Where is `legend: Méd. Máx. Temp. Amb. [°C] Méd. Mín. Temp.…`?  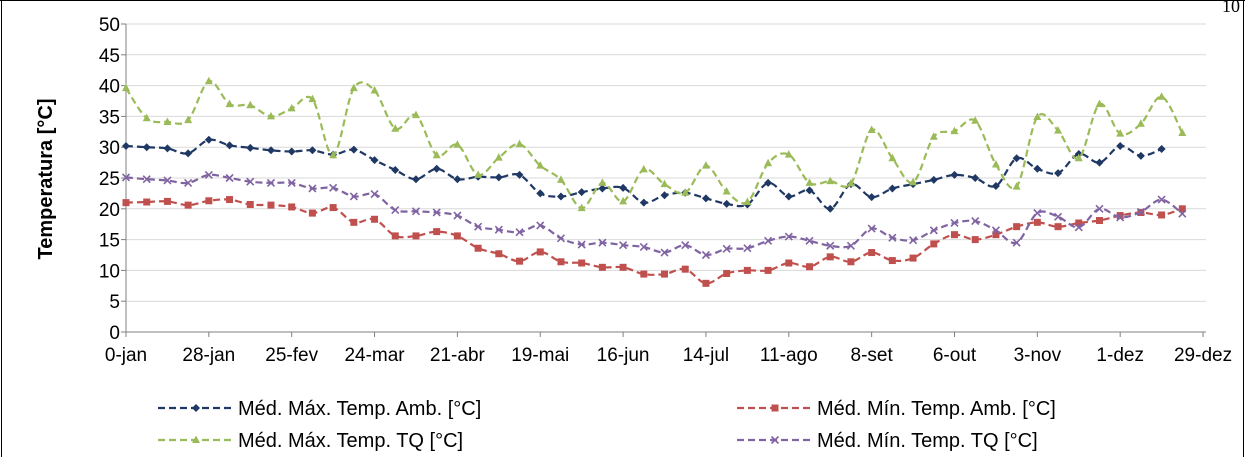 legend: Méd. Máx. Temp. Amb. [°C] Méd. Mín. Temp.… is located at coordinates (607, 425).